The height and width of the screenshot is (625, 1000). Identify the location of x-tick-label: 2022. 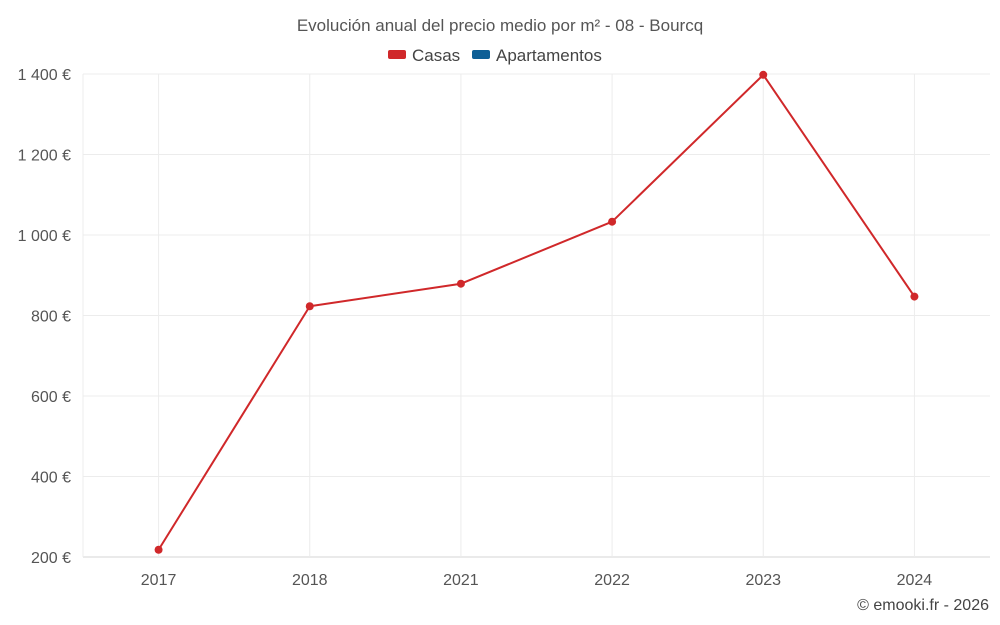
(612, 580).